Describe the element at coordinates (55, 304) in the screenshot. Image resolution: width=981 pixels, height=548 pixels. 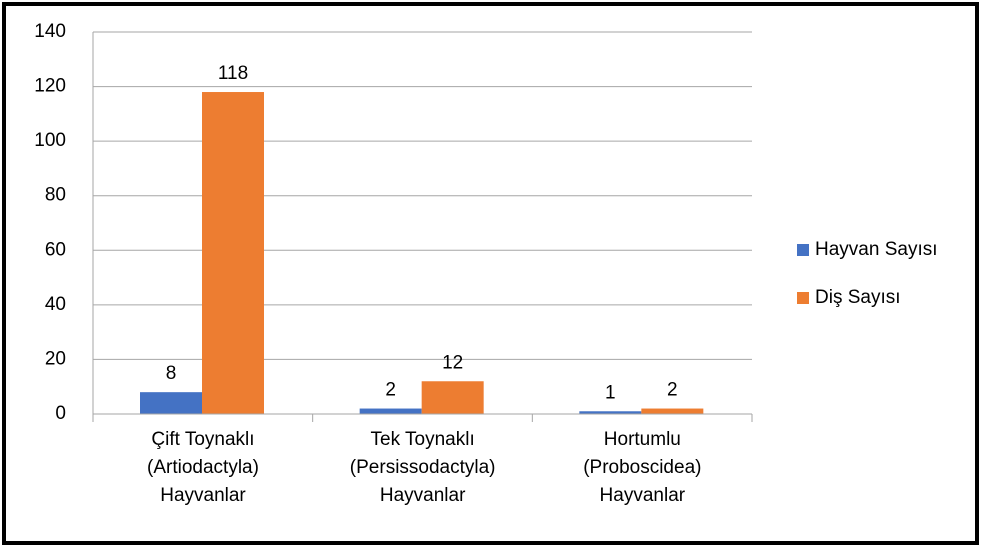
I see `y-tick-label: 40` at that location.